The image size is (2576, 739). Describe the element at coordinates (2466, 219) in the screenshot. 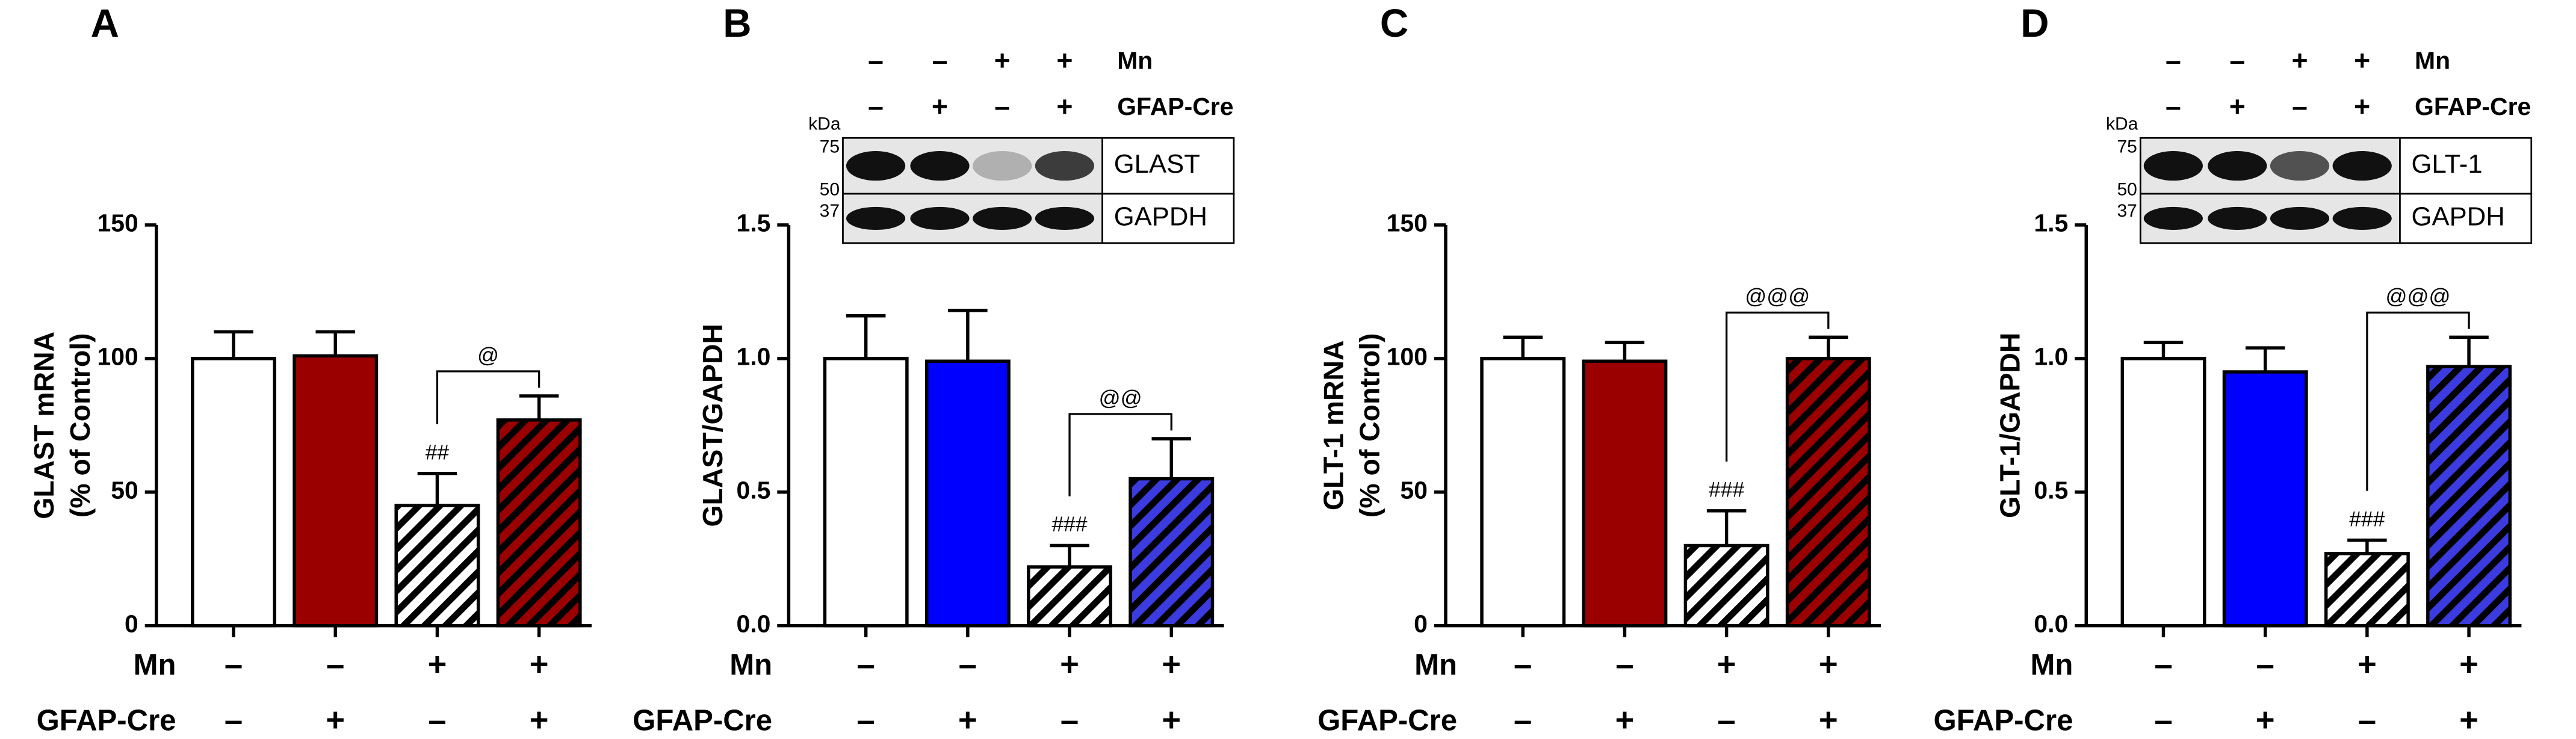

I see `blot-label-frame` at that location.